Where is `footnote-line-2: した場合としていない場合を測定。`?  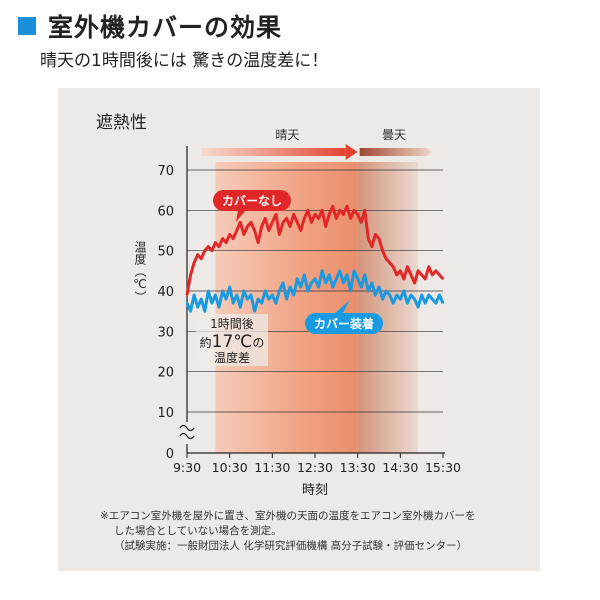 footnote-line-2: した場合としていない場合を測定。 is located at coordinates (198, 531).